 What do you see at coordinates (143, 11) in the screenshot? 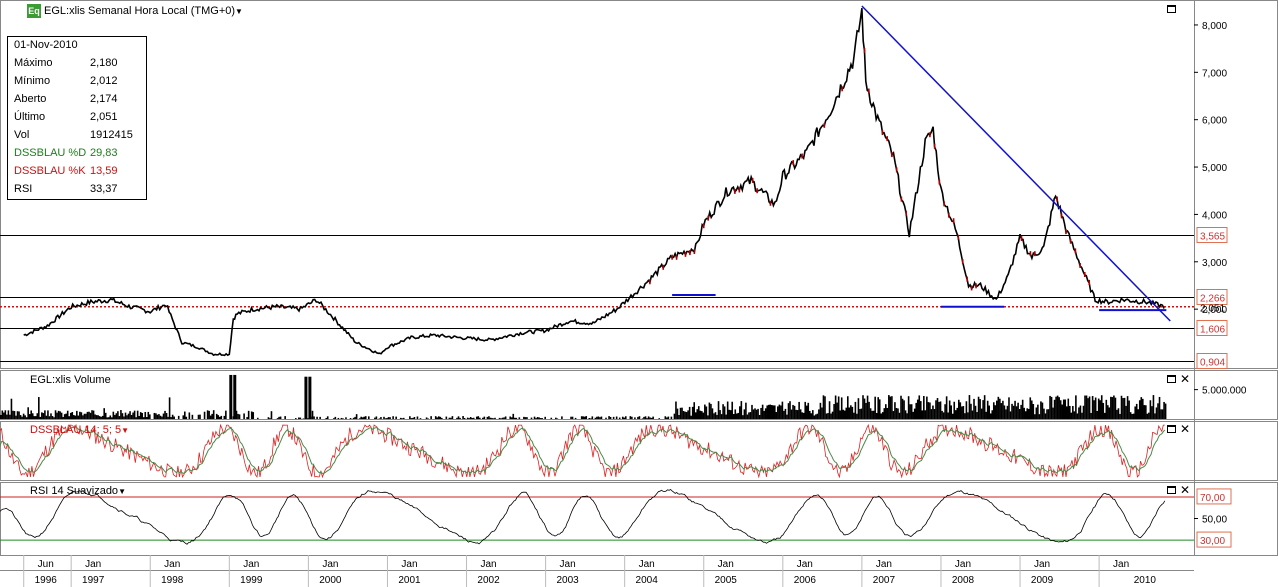
I see `chart-title: EGL:xlis Semanal Hora Local (TMG+0)▼` at bounding box center [143, 11].